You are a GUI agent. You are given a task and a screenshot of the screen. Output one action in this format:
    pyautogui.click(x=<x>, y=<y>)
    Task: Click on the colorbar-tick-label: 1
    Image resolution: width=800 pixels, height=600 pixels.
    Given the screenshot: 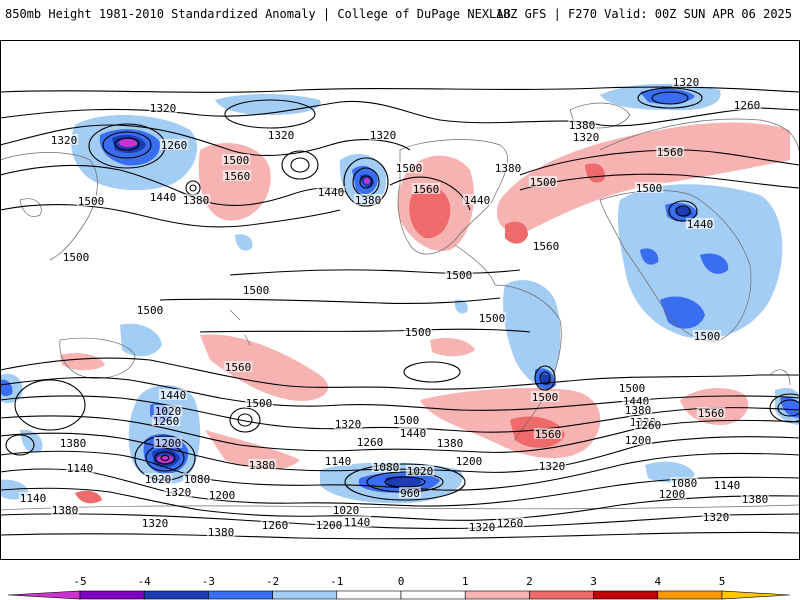 What is the action you would take?
    pyautogui.click(x=465, y=581)
    